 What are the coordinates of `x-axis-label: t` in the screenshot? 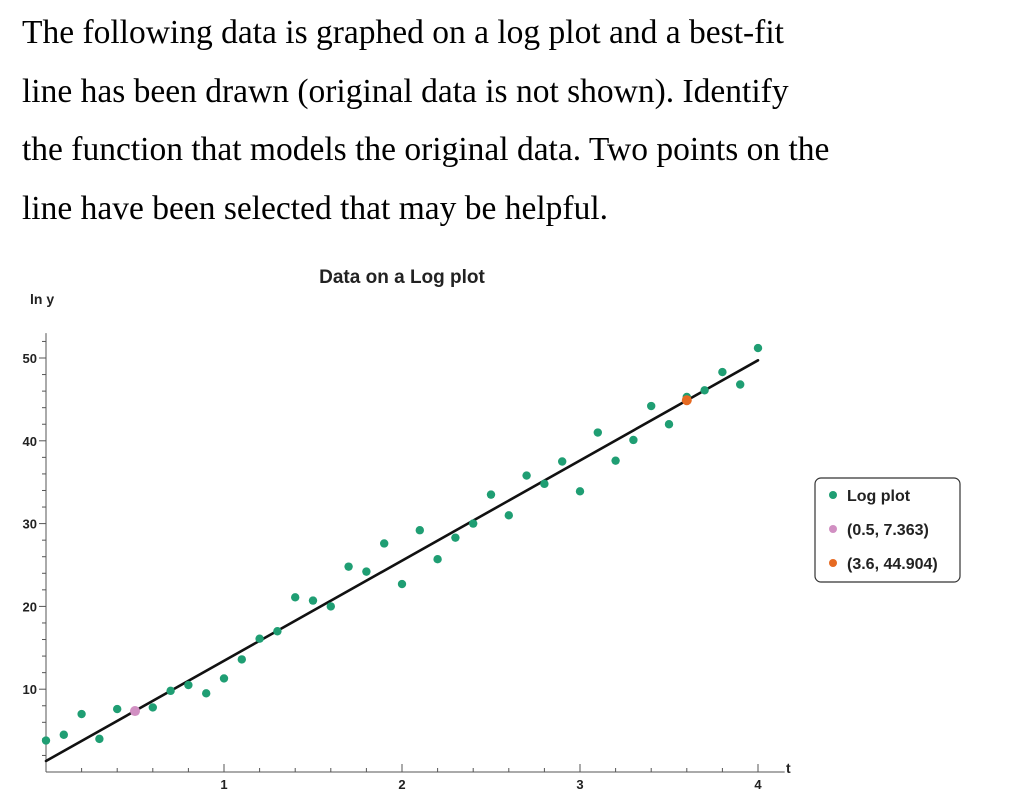 It's located at (788, 768).